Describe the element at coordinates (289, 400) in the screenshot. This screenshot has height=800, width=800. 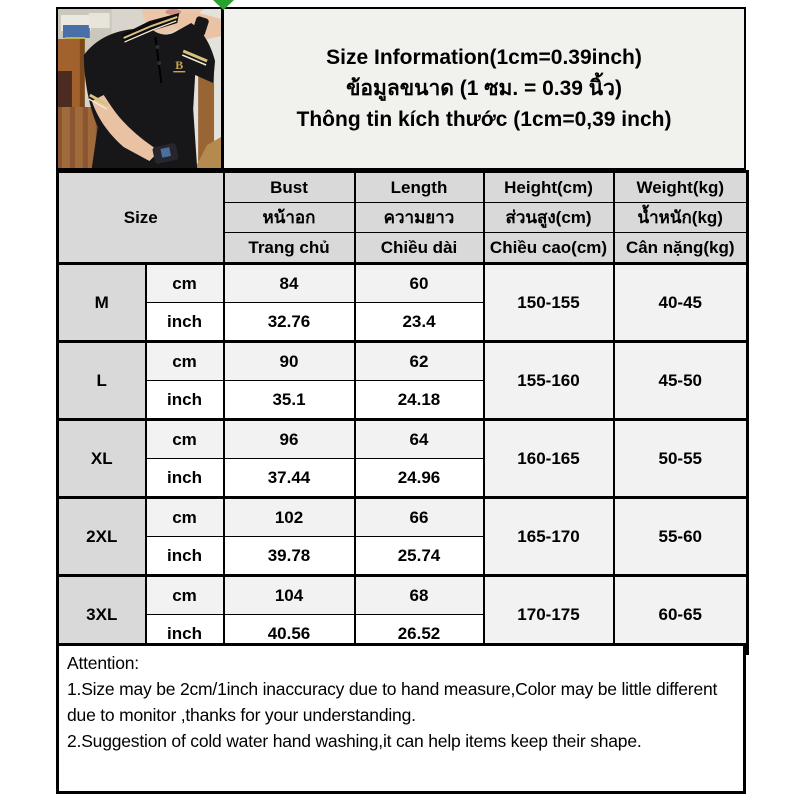
I see `l-bust-inch: 35.1` at that location.